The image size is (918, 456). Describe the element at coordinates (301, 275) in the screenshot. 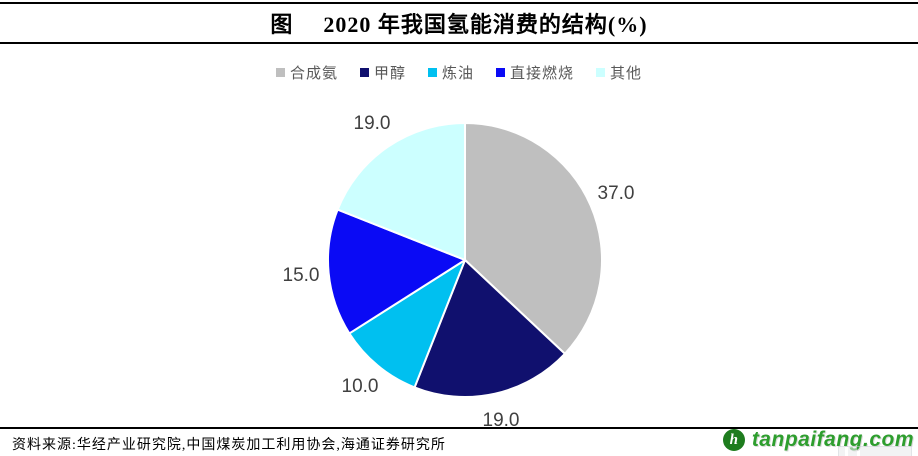

I see `pie-value-label: 15.0` at that location.